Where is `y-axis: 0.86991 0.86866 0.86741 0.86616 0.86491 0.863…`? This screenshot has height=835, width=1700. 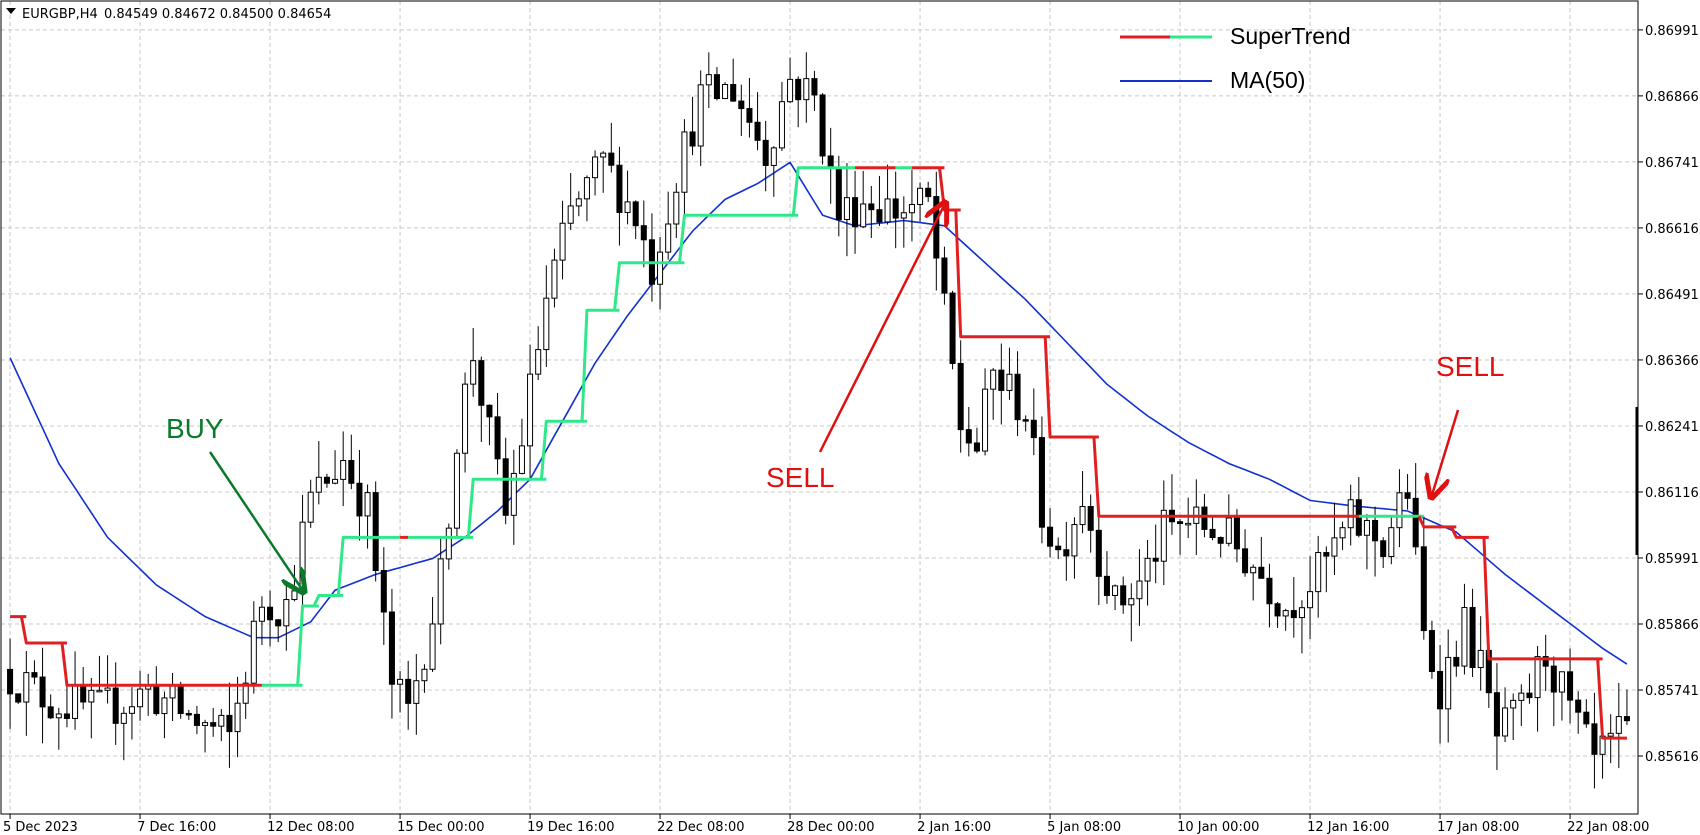
y-axis: 0.86991 0.86866 0.86741 0.86616 0.86491 0.863… is located at coordinates (1668, 394).